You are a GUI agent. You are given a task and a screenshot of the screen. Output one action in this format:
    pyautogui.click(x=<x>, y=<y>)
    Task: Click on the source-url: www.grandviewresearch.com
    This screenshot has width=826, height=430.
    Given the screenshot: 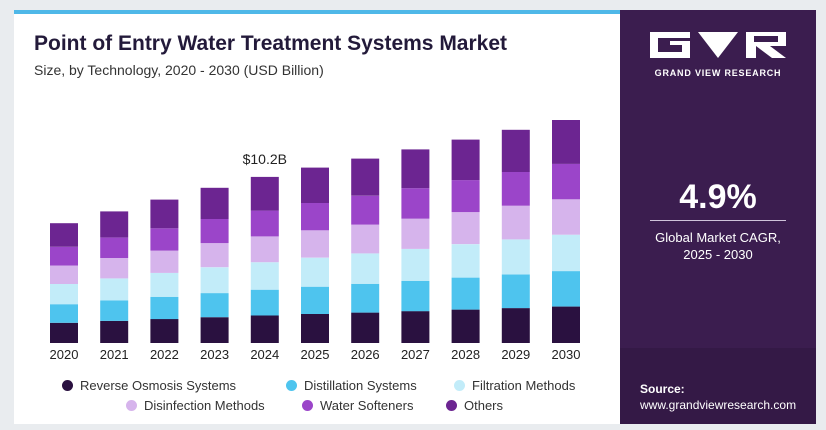 What is the action you would take?
    pyautogui.click(x=718, y=405)
    